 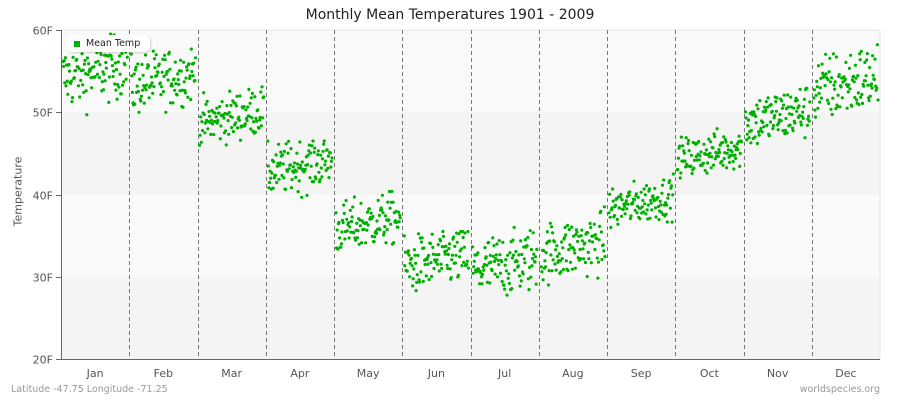 I want to click on x-tick-label: Aug, so click(x=572, y=373).